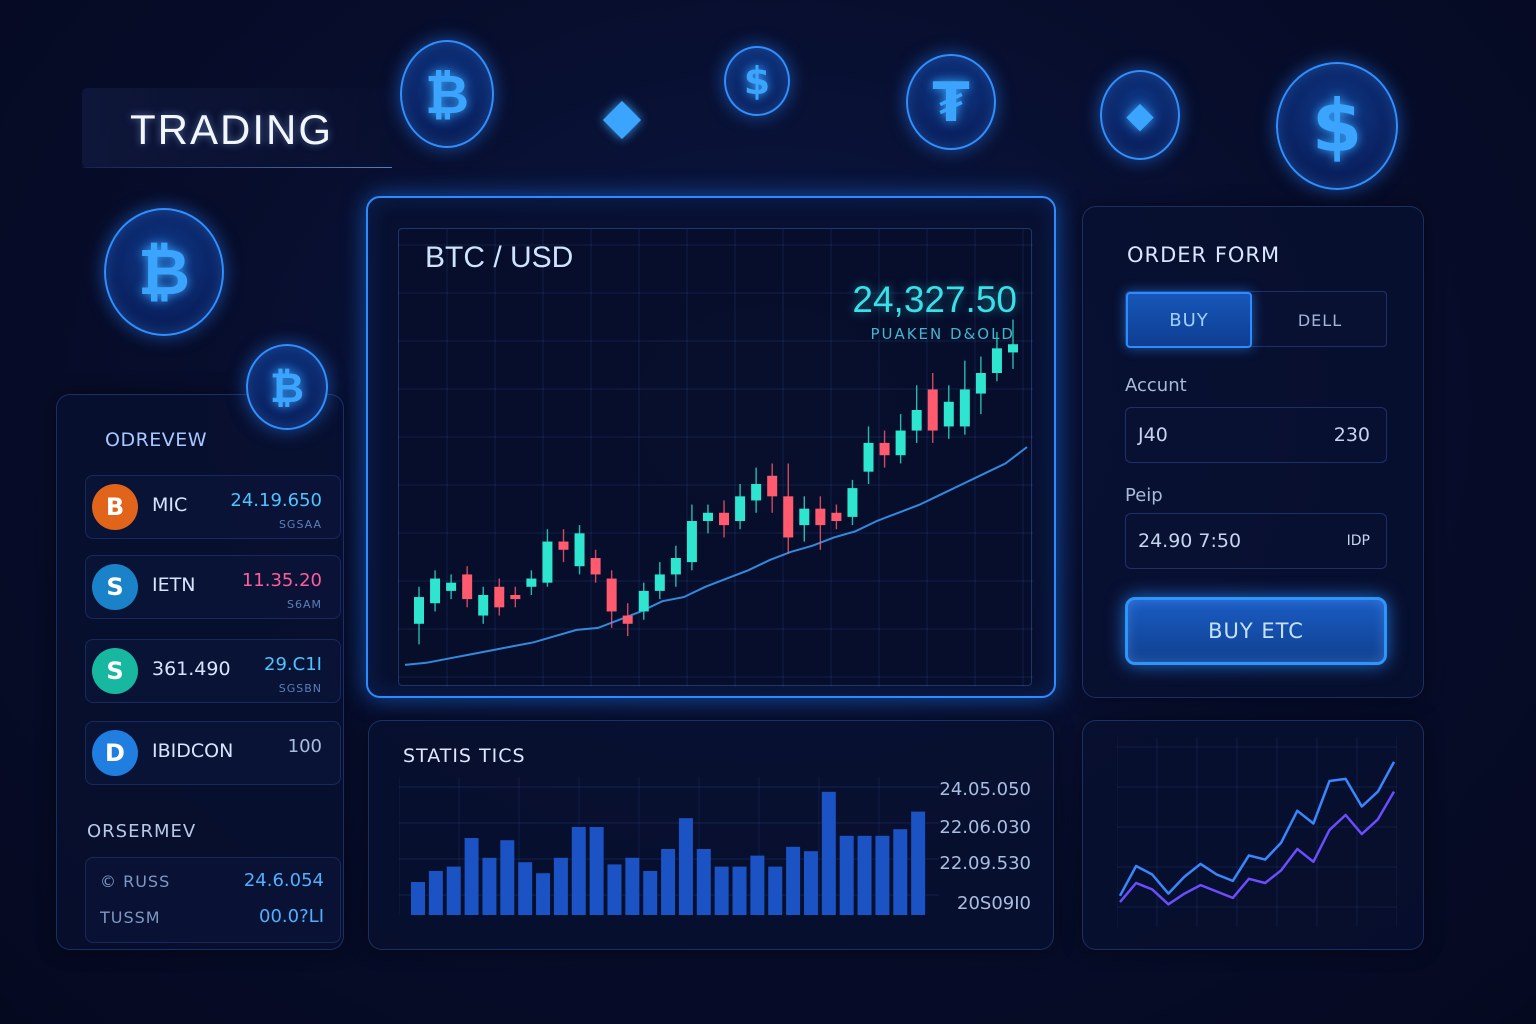 This screenshot has height=1024, width=1536. Describe the element at coordinates (669, 846) in the screenshot. I see `statistics-bar-chart` at that location.